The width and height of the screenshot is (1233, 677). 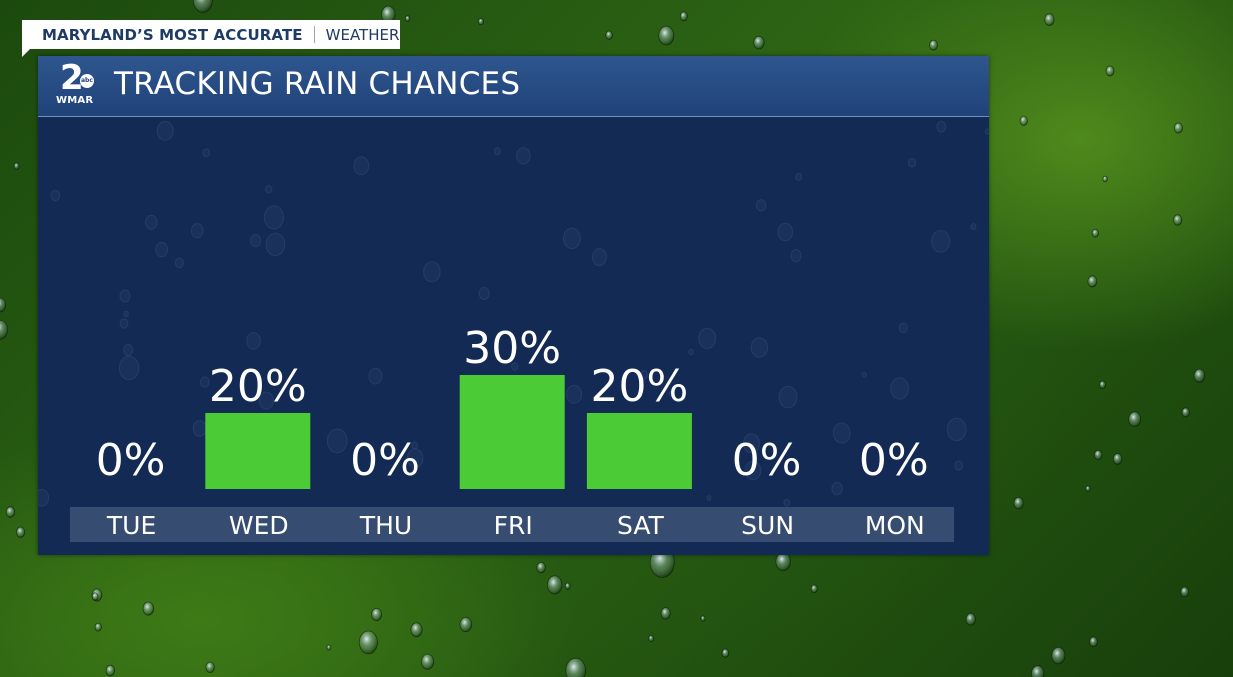 What do you see at coordinates (895, 525) in the screenshot?
I see `day-label-mon: MON` at bounding box center [895, 525].